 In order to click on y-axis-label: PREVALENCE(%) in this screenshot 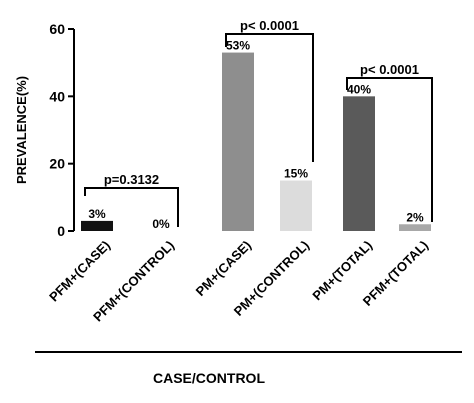, I will do `click(21, 130)`.